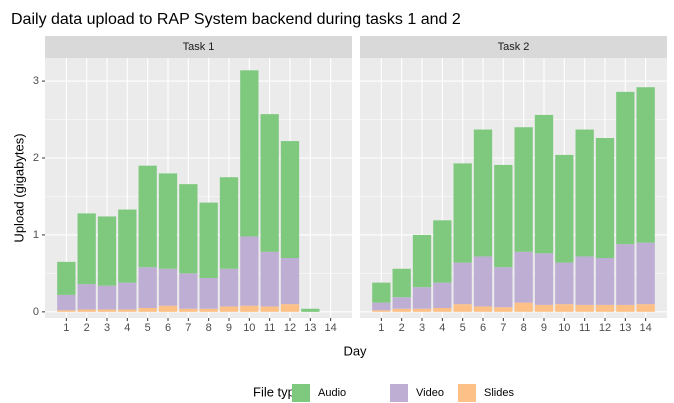 The image size is (674, 403). Describe the element at coordinates (36, 312) in the screenshot. I see `y-tick-label: 0` at that location.